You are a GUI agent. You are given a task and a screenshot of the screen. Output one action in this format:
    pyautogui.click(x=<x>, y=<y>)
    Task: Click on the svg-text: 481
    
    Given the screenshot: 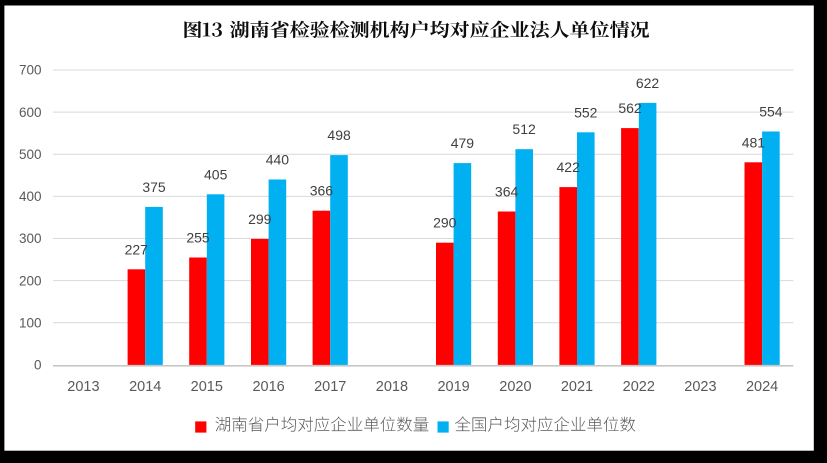 What is the action you would take?
    pyautogui.click(x=754, y=142)
    